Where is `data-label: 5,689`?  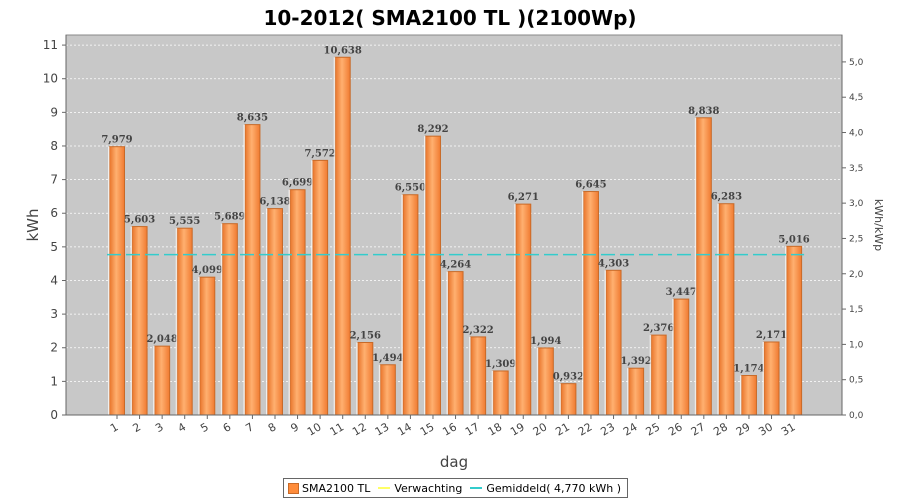
data-label: 5,689 is located at coordinates (229, 217).